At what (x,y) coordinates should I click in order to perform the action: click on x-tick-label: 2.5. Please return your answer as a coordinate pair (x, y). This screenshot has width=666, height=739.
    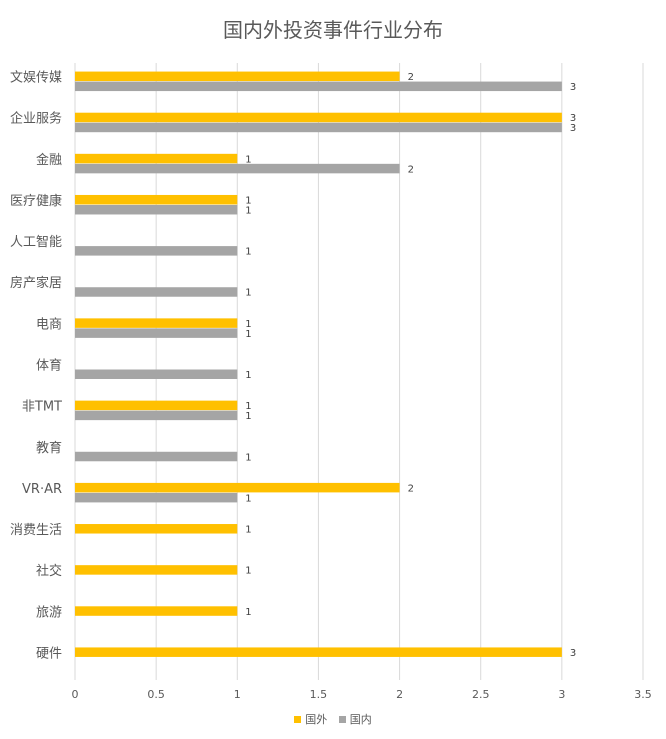
    Looking at the image, I should click on (481, 694).